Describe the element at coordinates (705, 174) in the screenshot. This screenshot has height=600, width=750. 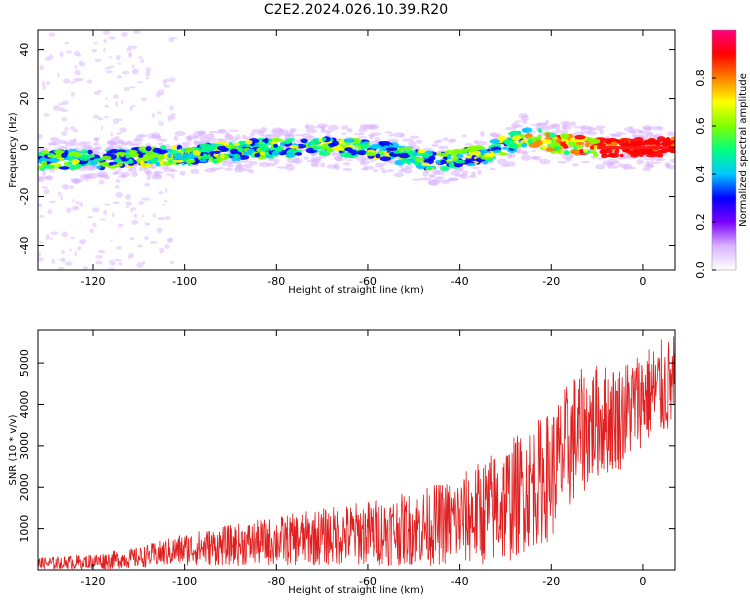
I see `colorbar-ticks: 0.0 0.2 0.4 0.6 0.8` at that location.